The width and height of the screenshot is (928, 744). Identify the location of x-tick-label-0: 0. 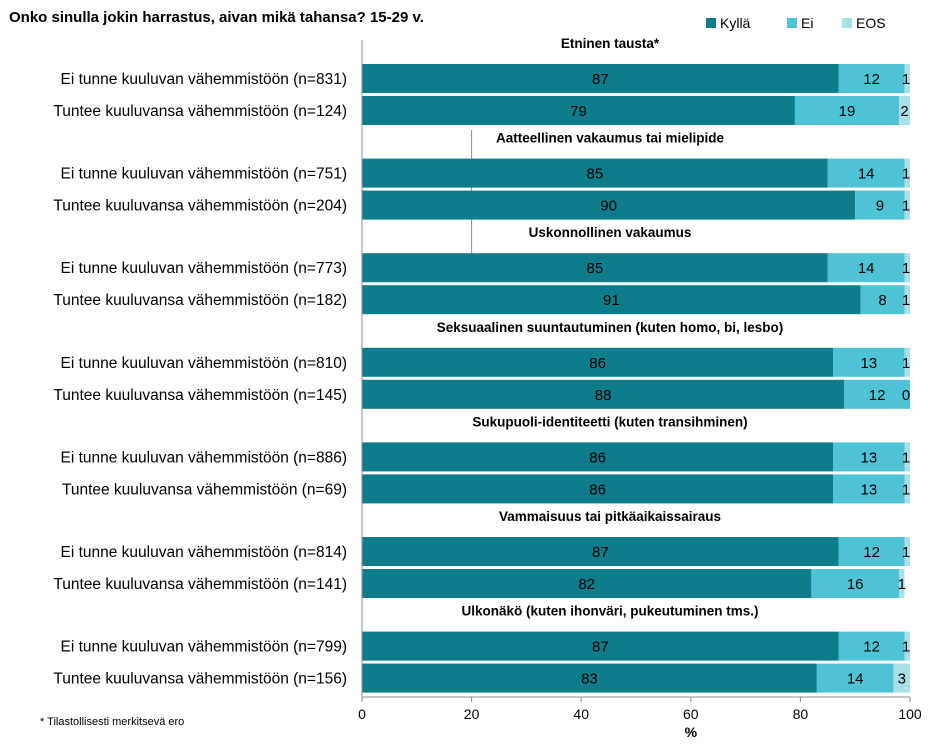
(362, 714).